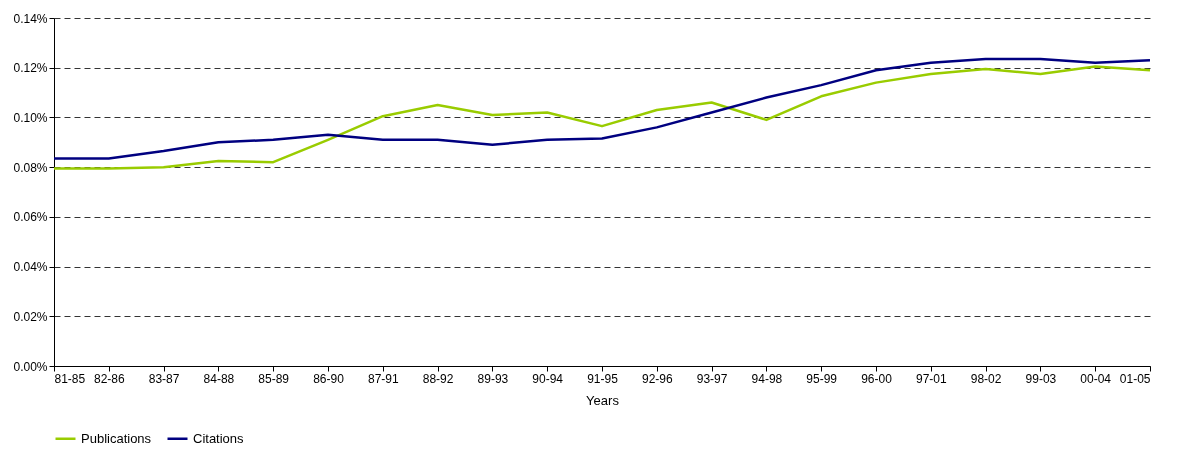  What do you see at coordinates (383, 378) in the screenshot?
I see `x-tick-label: 87-91` at bounding box center [383, 378].